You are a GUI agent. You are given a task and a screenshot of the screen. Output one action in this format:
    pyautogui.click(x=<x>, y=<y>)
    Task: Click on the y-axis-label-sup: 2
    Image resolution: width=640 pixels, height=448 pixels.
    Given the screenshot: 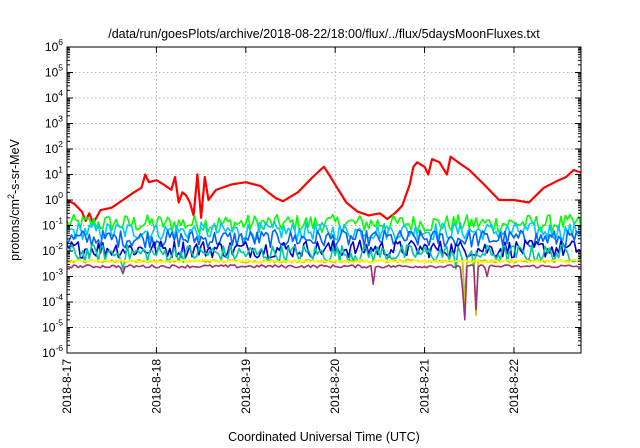 What is the action you would take?
    pyautogui.click(x=11, y=196)
    